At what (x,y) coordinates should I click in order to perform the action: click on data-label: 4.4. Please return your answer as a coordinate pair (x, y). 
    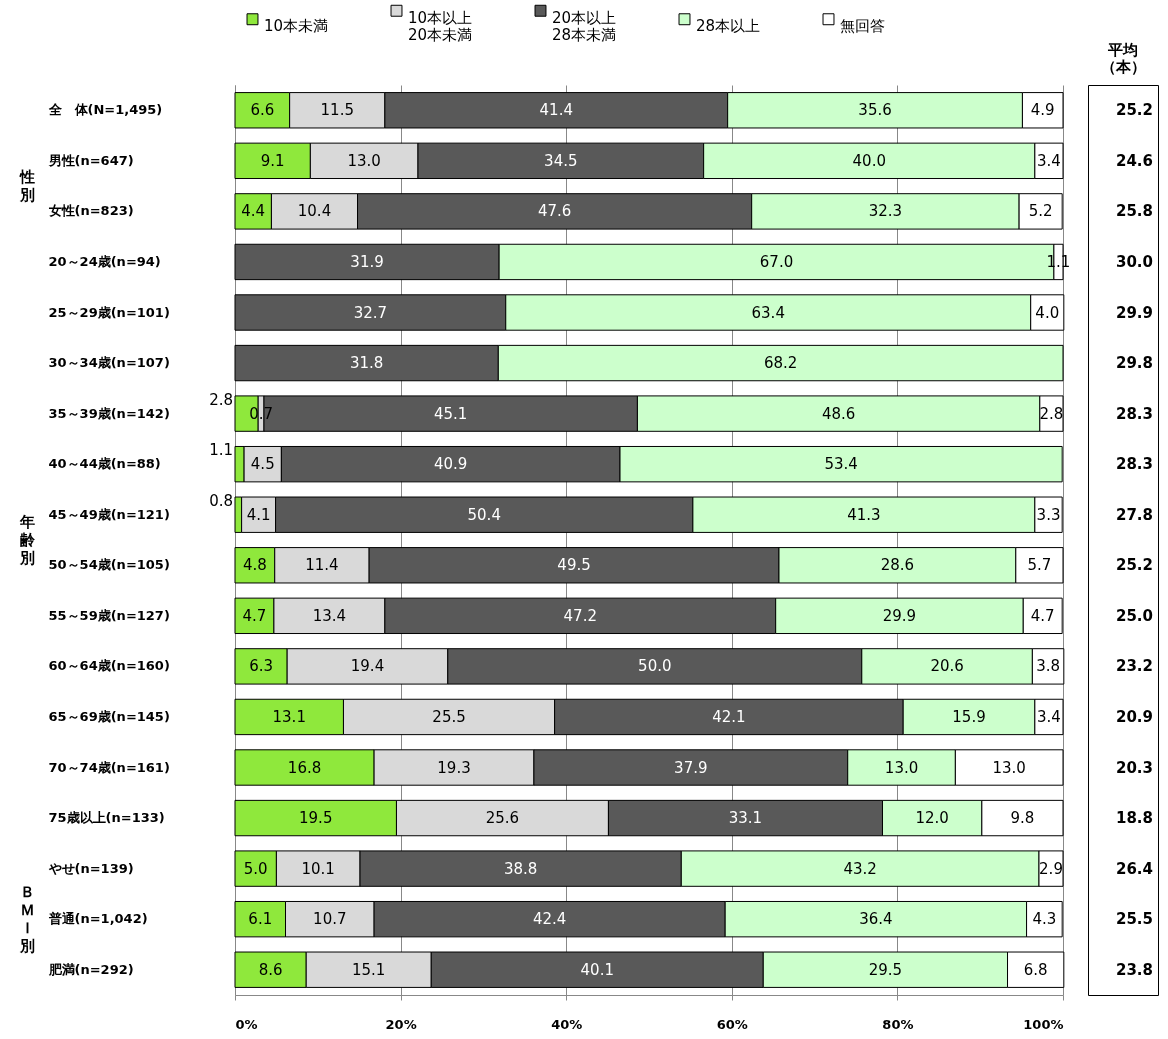
    Looking at the image, I should click on (253, 211).